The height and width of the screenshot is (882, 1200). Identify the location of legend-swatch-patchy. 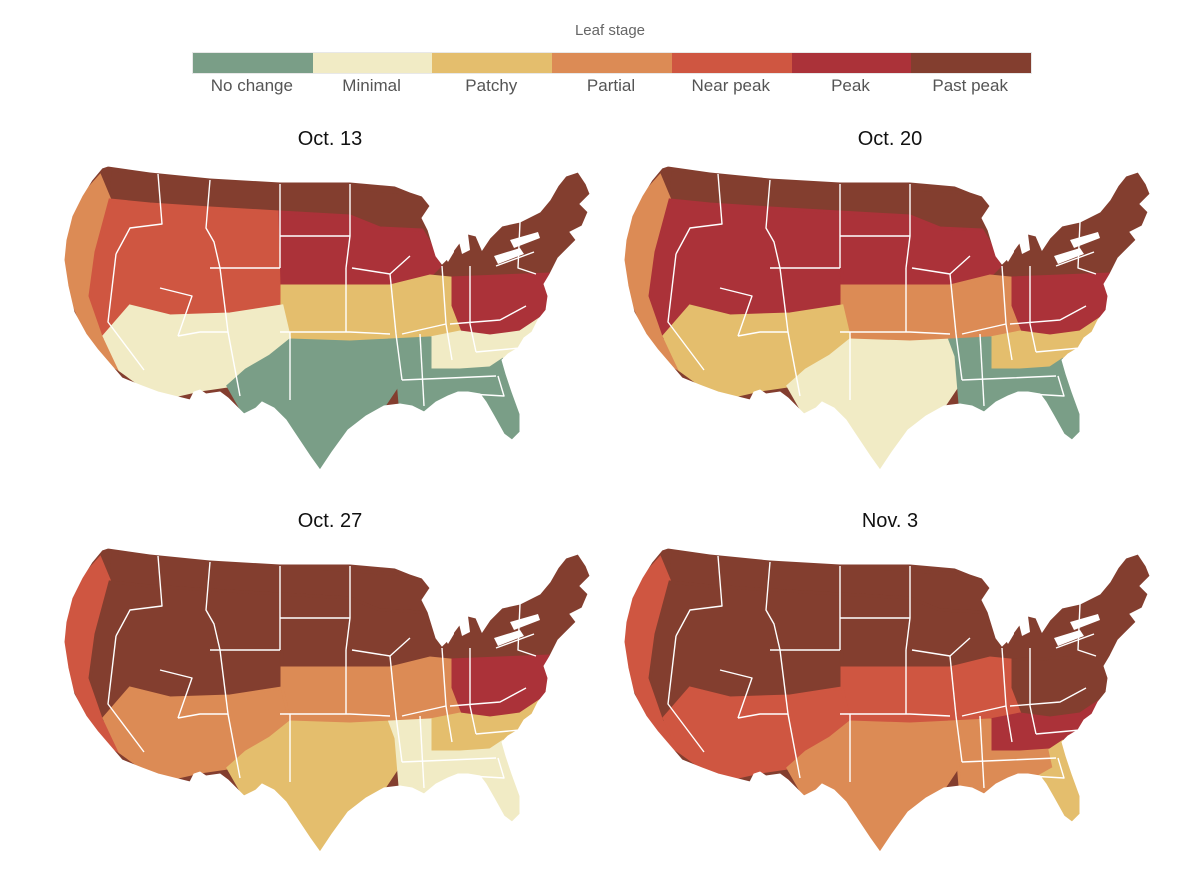
(492, 63).